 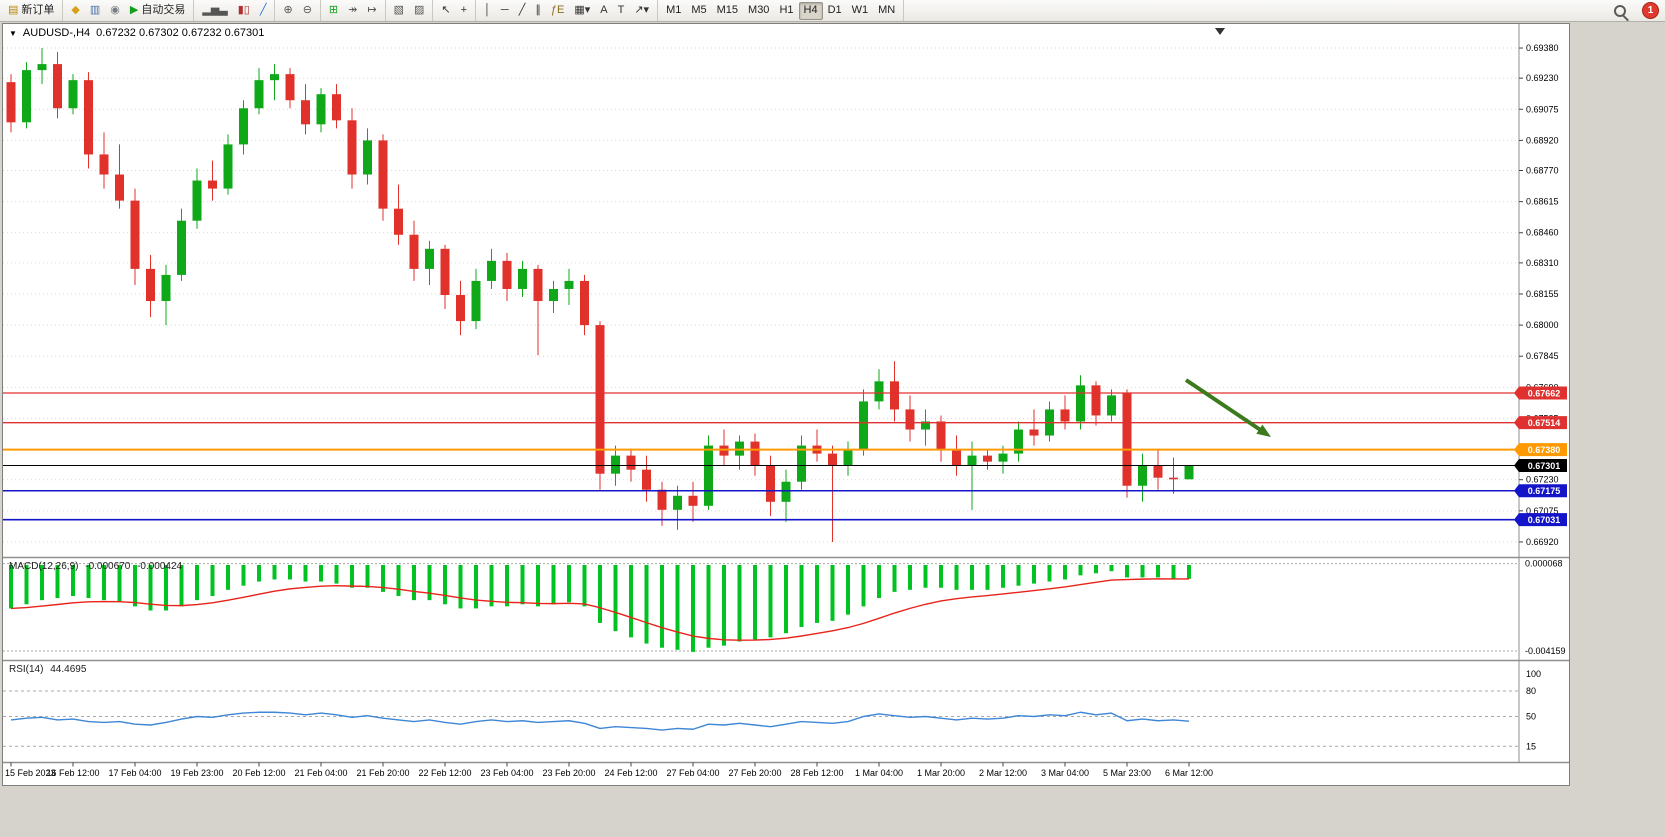 I want to click on timeframe-mn-button: MN, so click(x=886, y=11).